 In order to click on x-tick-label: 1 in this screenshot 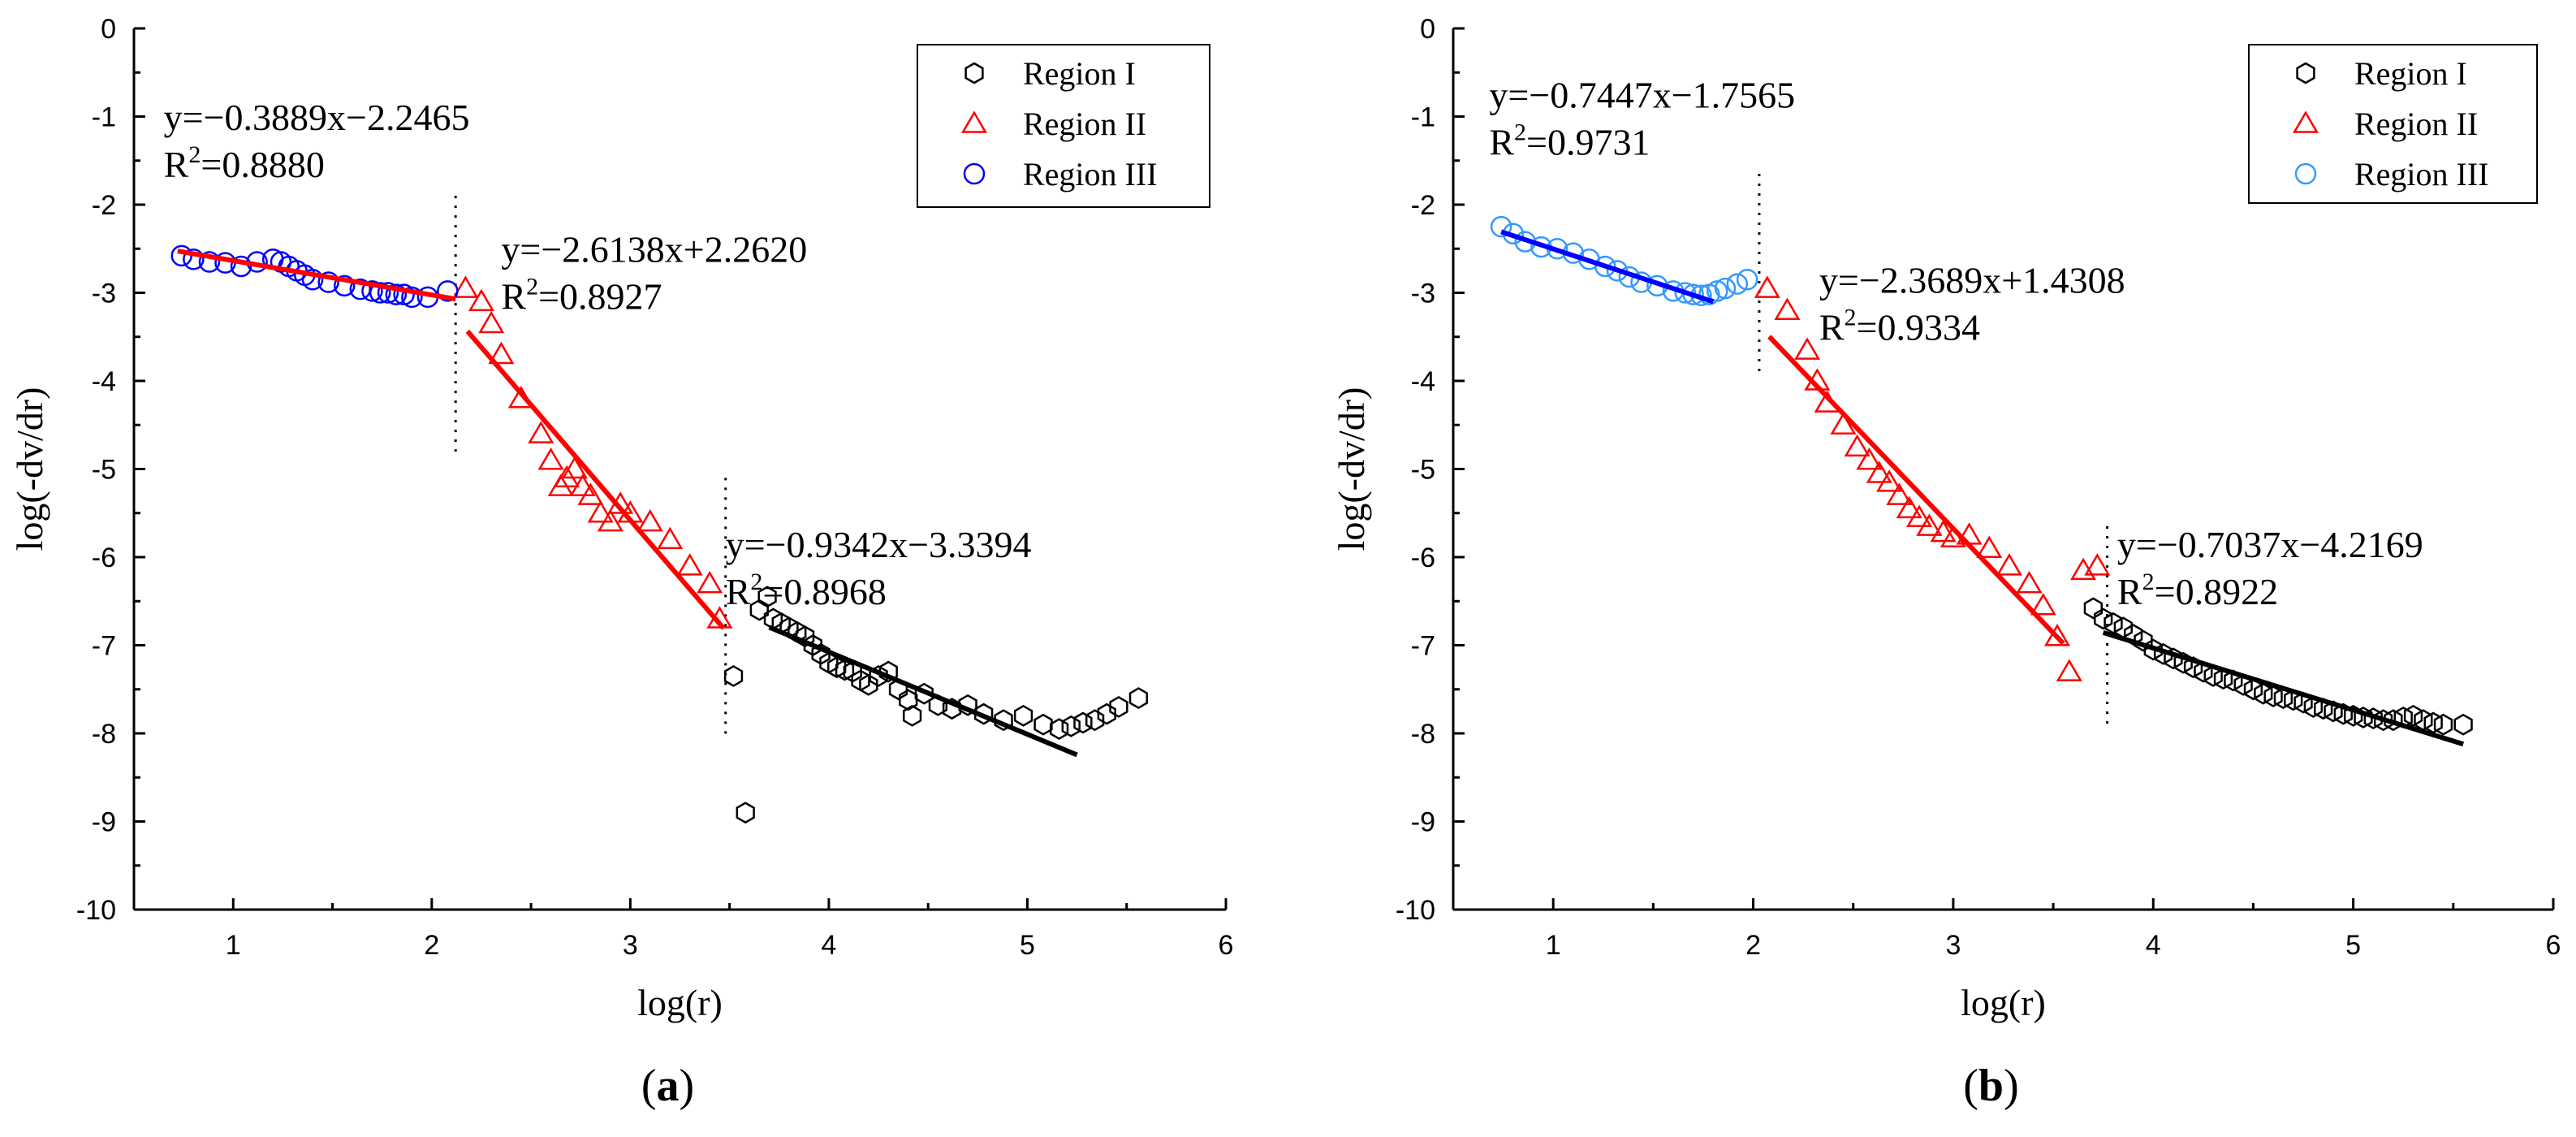, I will do `click(1553, 945)`.